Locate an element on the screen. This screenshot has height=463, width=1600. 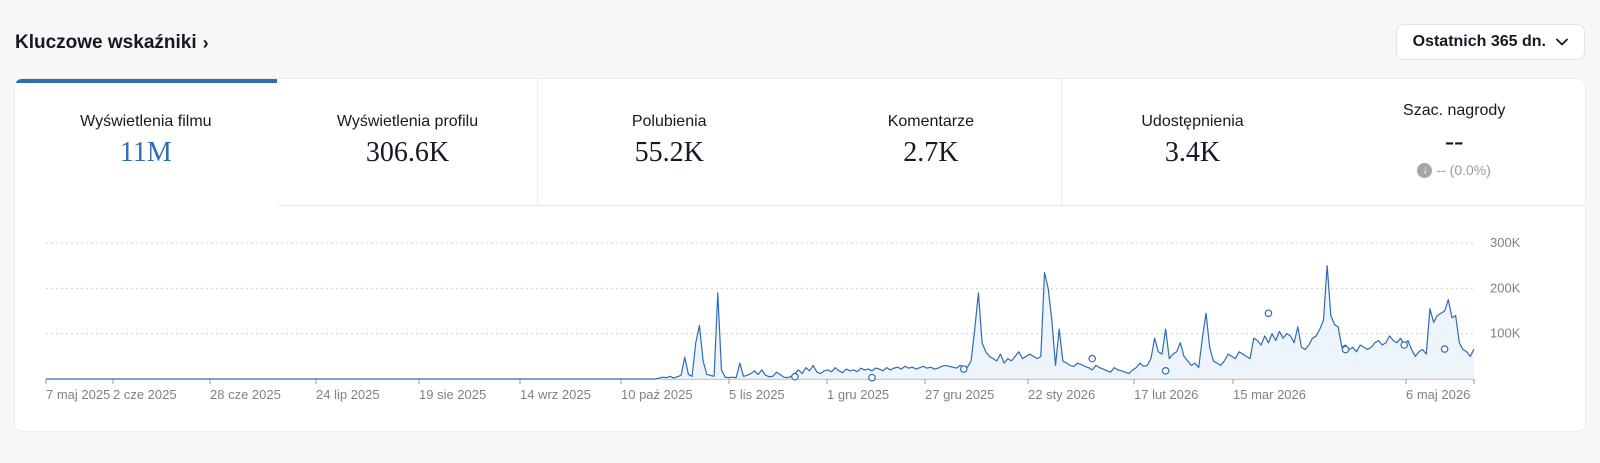
y-tick-label: 100K is located at coordinates (1505, 333).